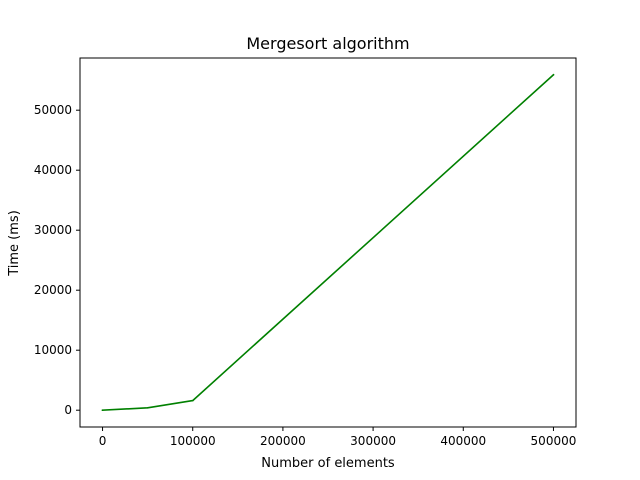 The image size is (640, 480). Describe the element at coordinates (53, 350) in the screenshot. I see `y-tick-label: 10000` at that location.